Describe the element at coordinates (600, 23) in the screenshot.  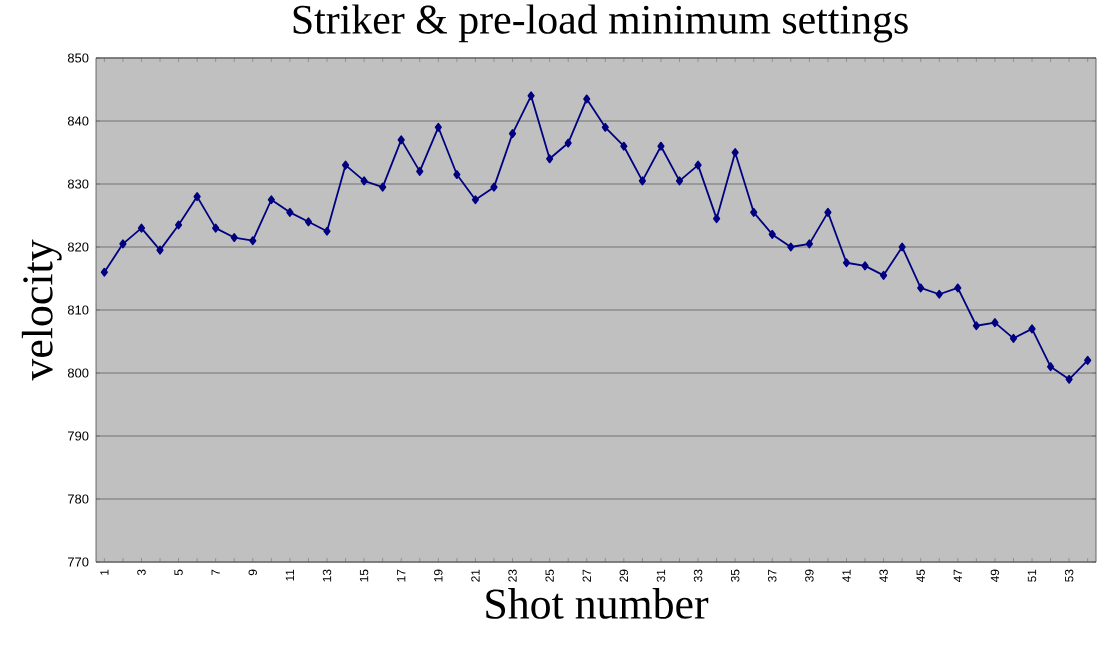
I see `chart-title: Striker & pre-load minimum settings` at that location.